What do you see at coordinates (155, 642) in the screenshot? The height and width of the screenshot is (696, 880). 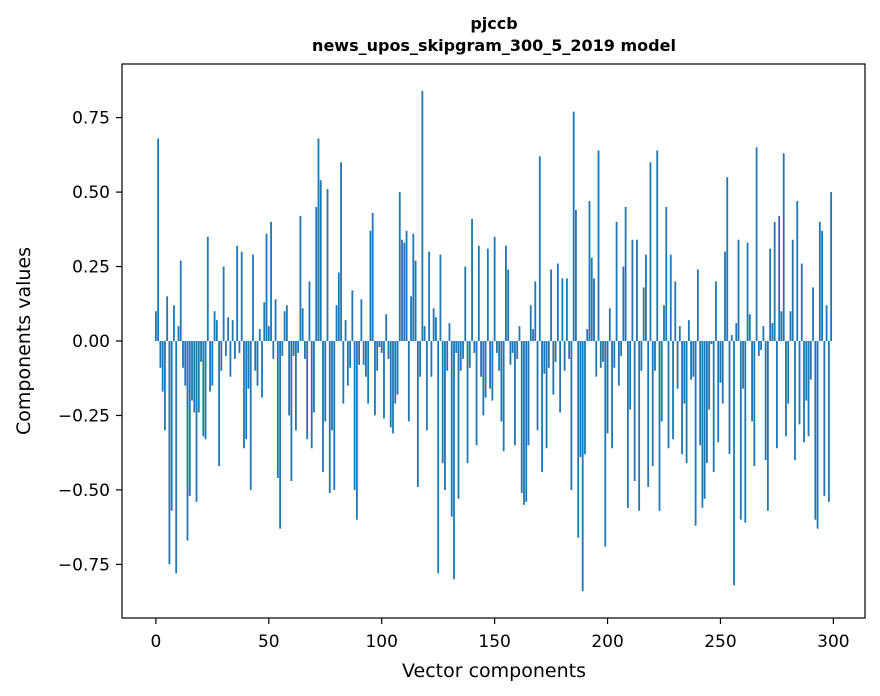 I see `x-tick-label: 0` at bounding box center [155, 642].